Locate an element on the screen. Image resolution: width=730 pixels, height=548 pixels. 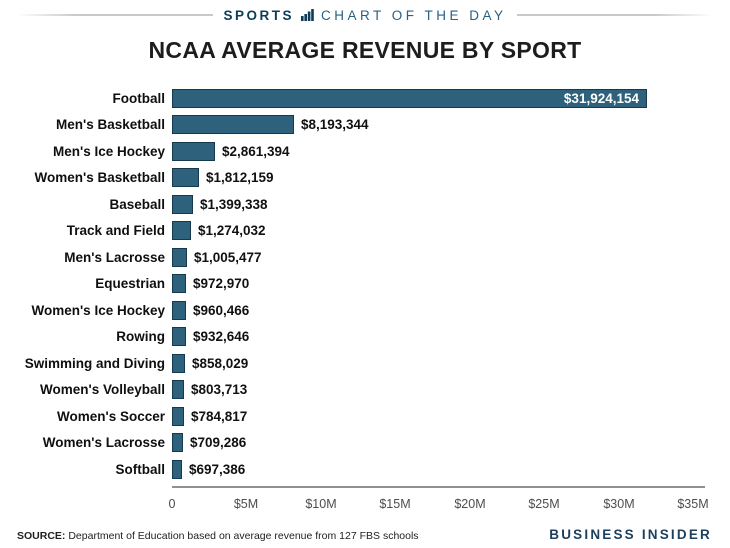
category-label-men-s-basketball: Men's Basketball is located at coordinates (110, 125).